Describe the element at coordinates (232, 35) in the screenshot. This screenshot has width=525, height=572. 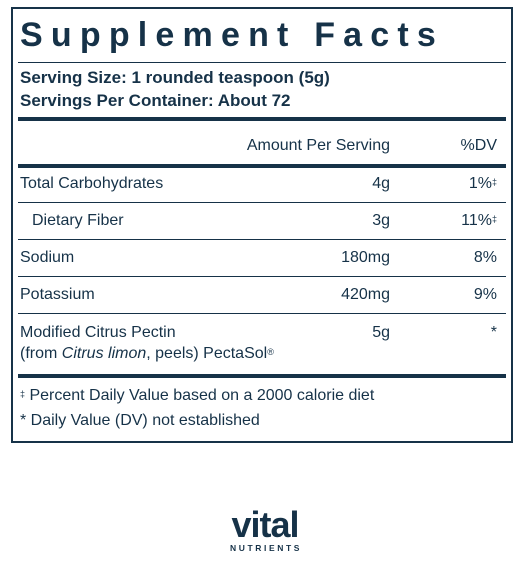
I see `panel-title: Supplement Facts` at that location.